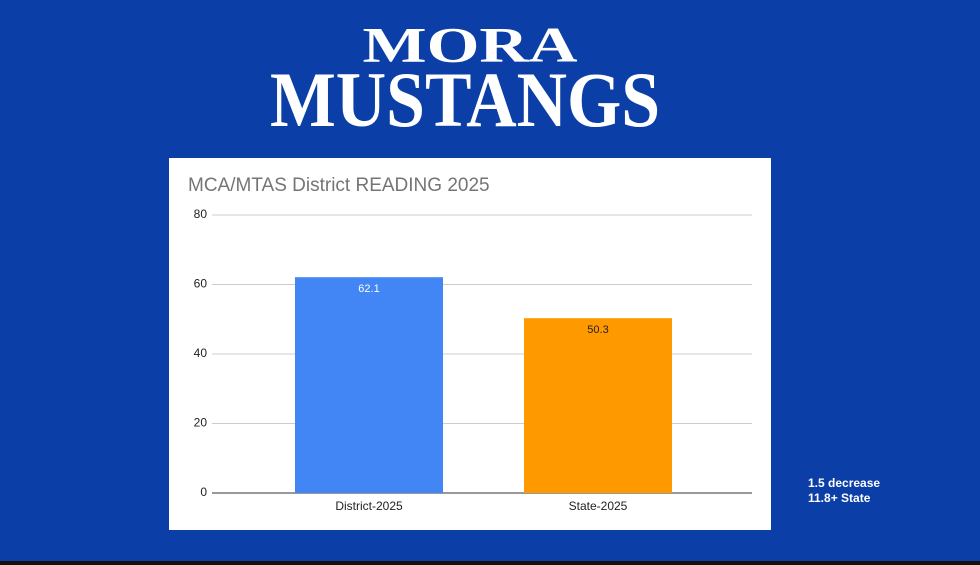  I want to click on data-label: 50.3, so click(597, 330).